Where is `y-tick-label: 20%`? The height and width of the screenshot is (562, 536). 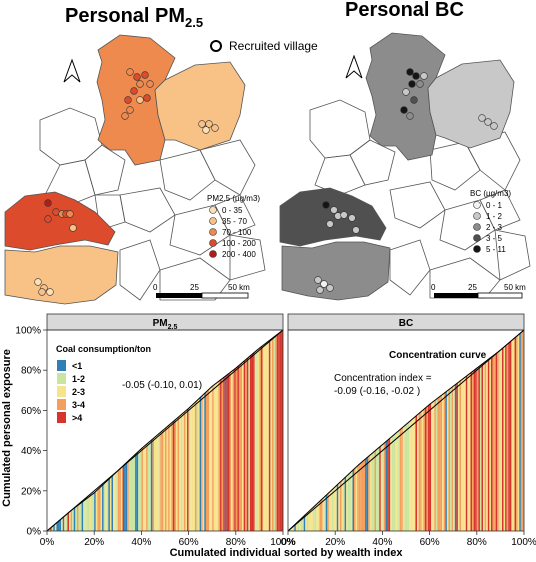 y-tick-label: 20% is located at coordinates (31, 491).